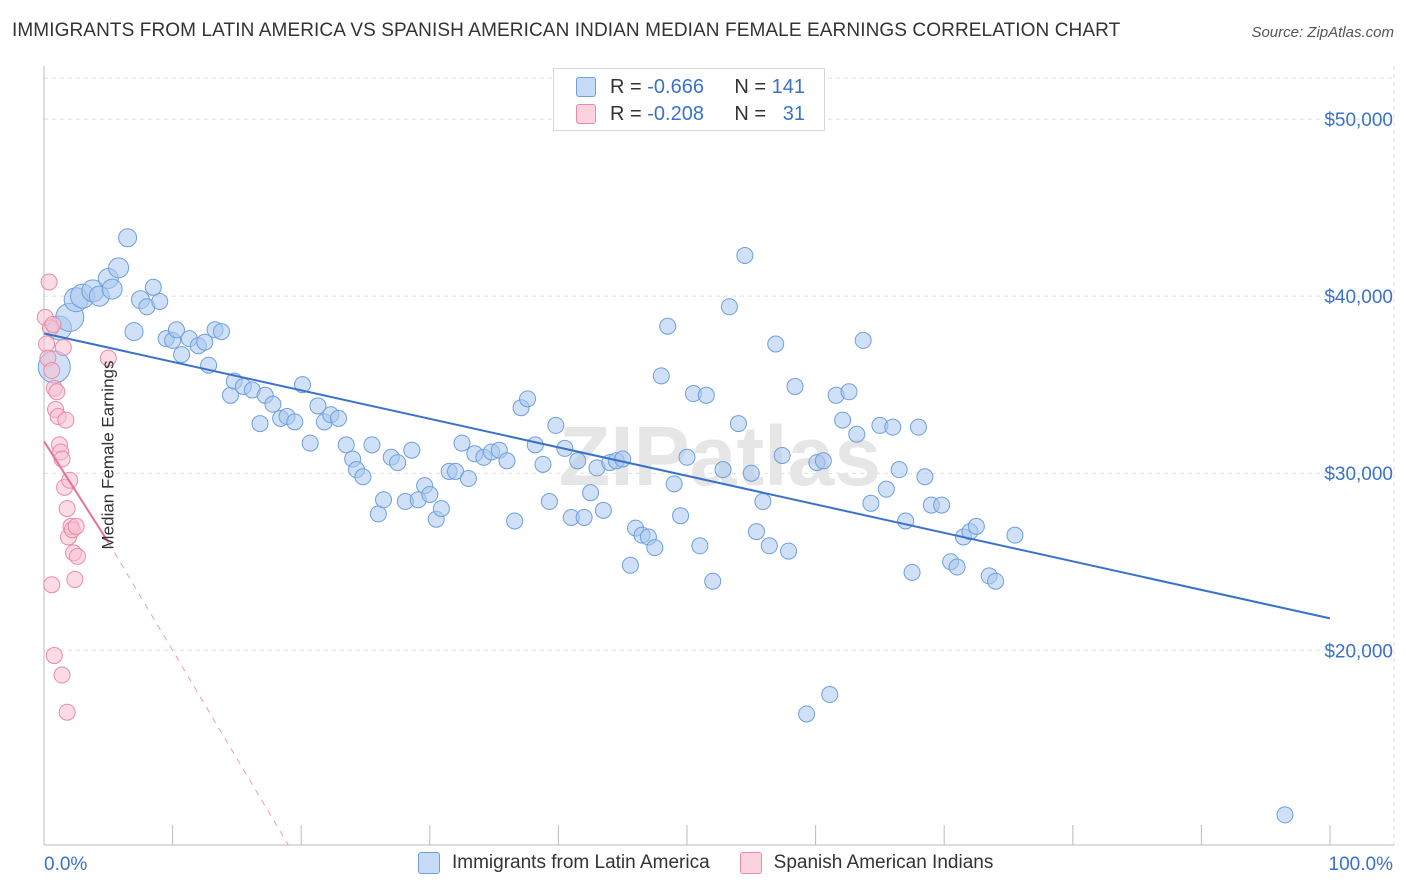  What do you see at coordinates (1322, 32) in the screenshot?
I see `source-label: Source: ZipAtlas.com` at bounding box center [1322, 32].